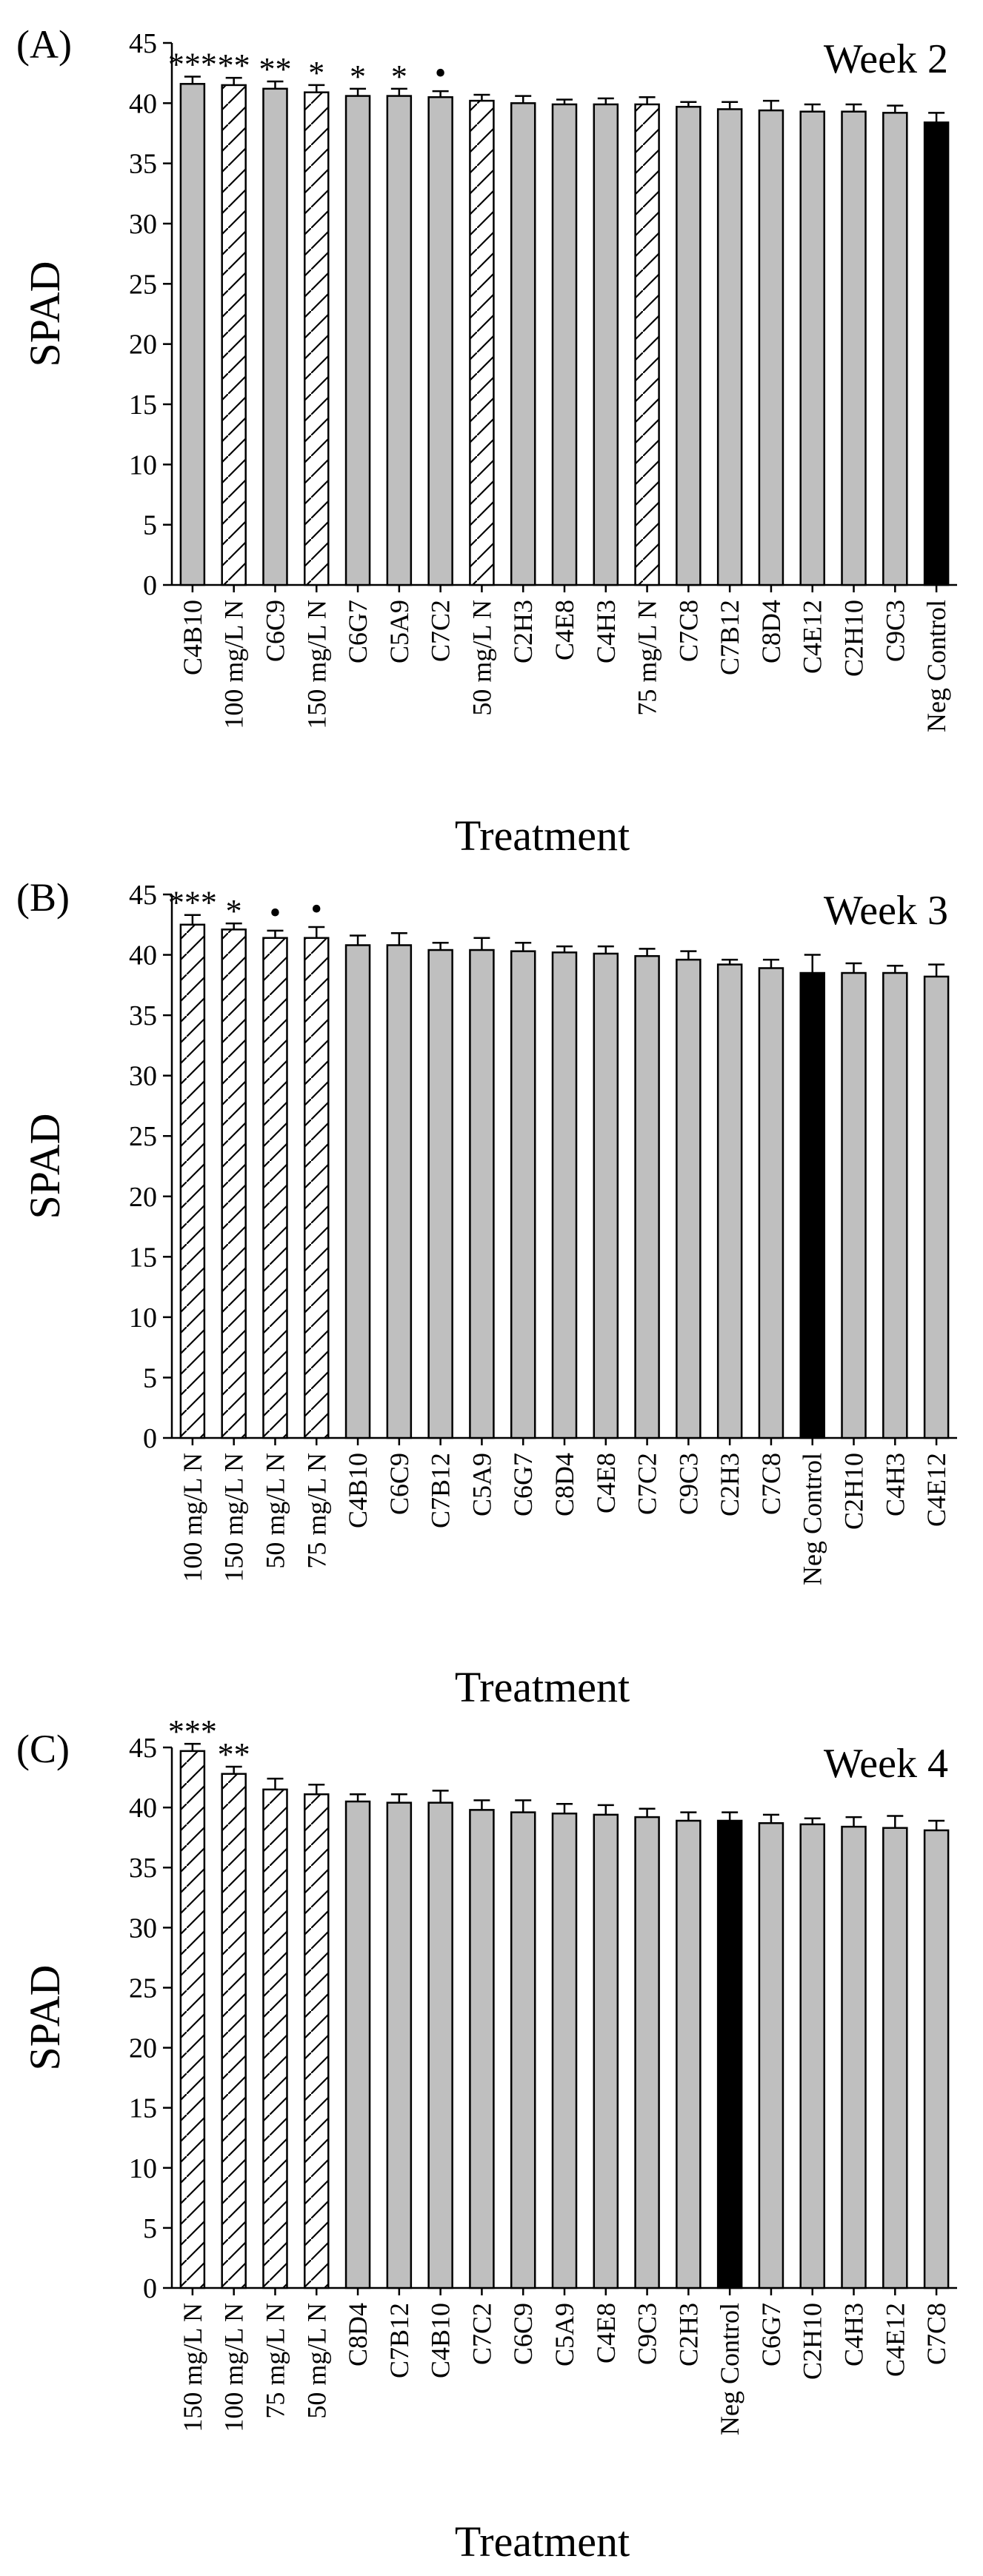  I want to click on category-label: C4H3, so click(606, 631).